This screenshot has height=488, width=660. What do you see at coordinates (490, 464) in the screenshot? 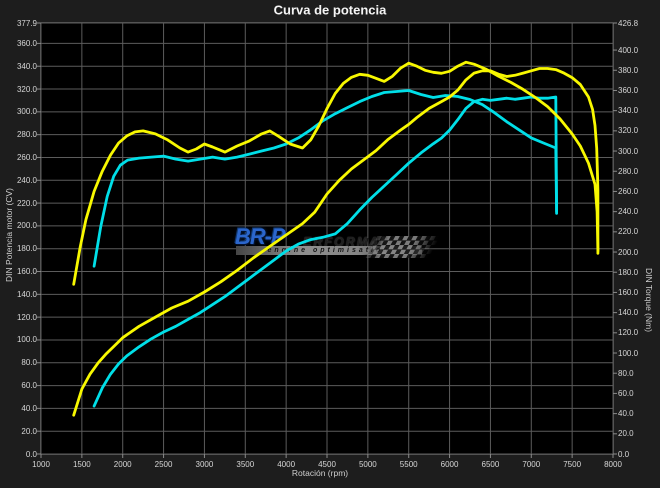
I see `x-tick-label: 6500` at bounding box center [490, 464].